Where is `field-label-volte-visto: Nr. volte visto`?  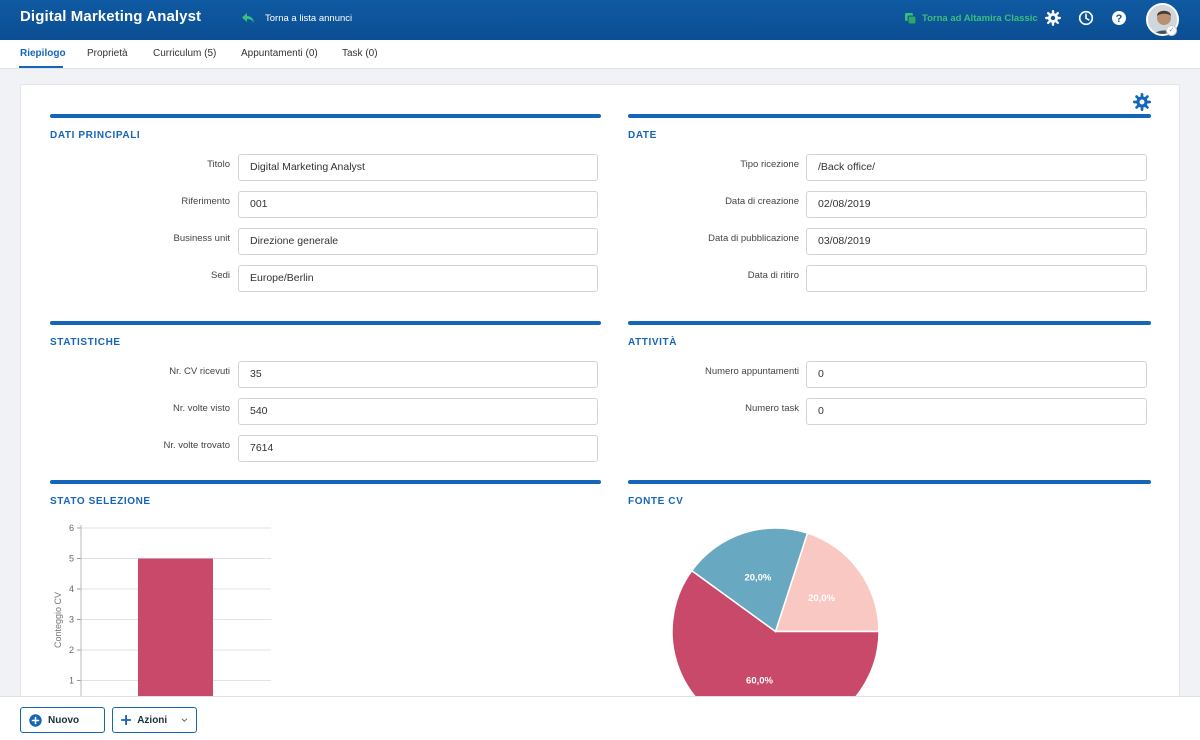 field-label-volte-visto: Nr. volte visto is located at coordinates (201, 408).